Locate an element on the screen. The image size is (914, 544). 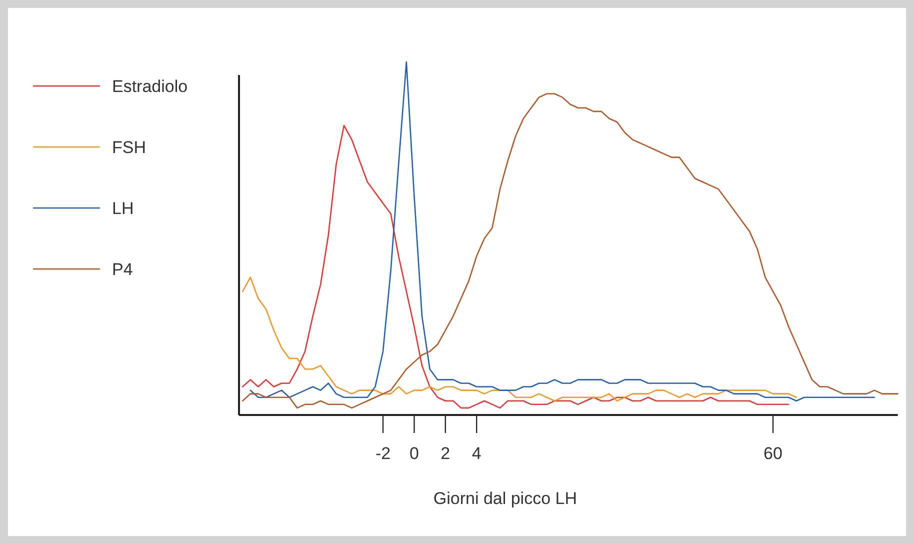
x-tick-label: 4 is located at coordinates (477, 453).